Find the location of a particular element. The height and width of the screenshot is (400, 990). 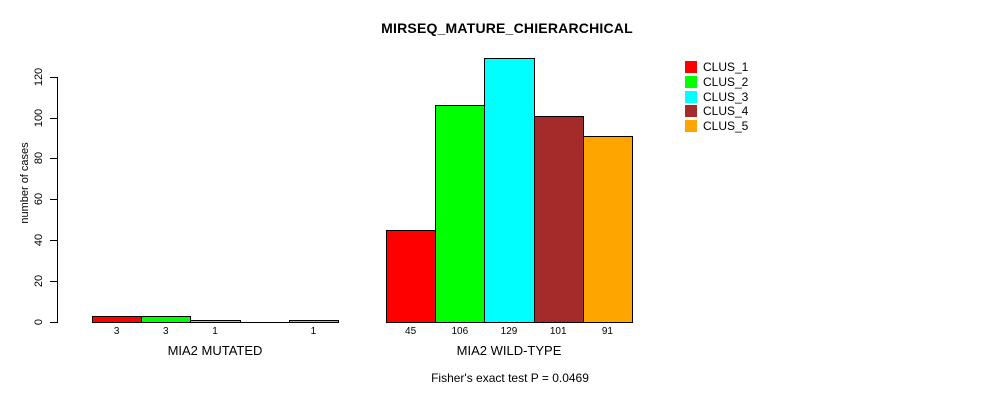

legend-item-clus_5: CLUS_5 is located at coordinates (716, 126).